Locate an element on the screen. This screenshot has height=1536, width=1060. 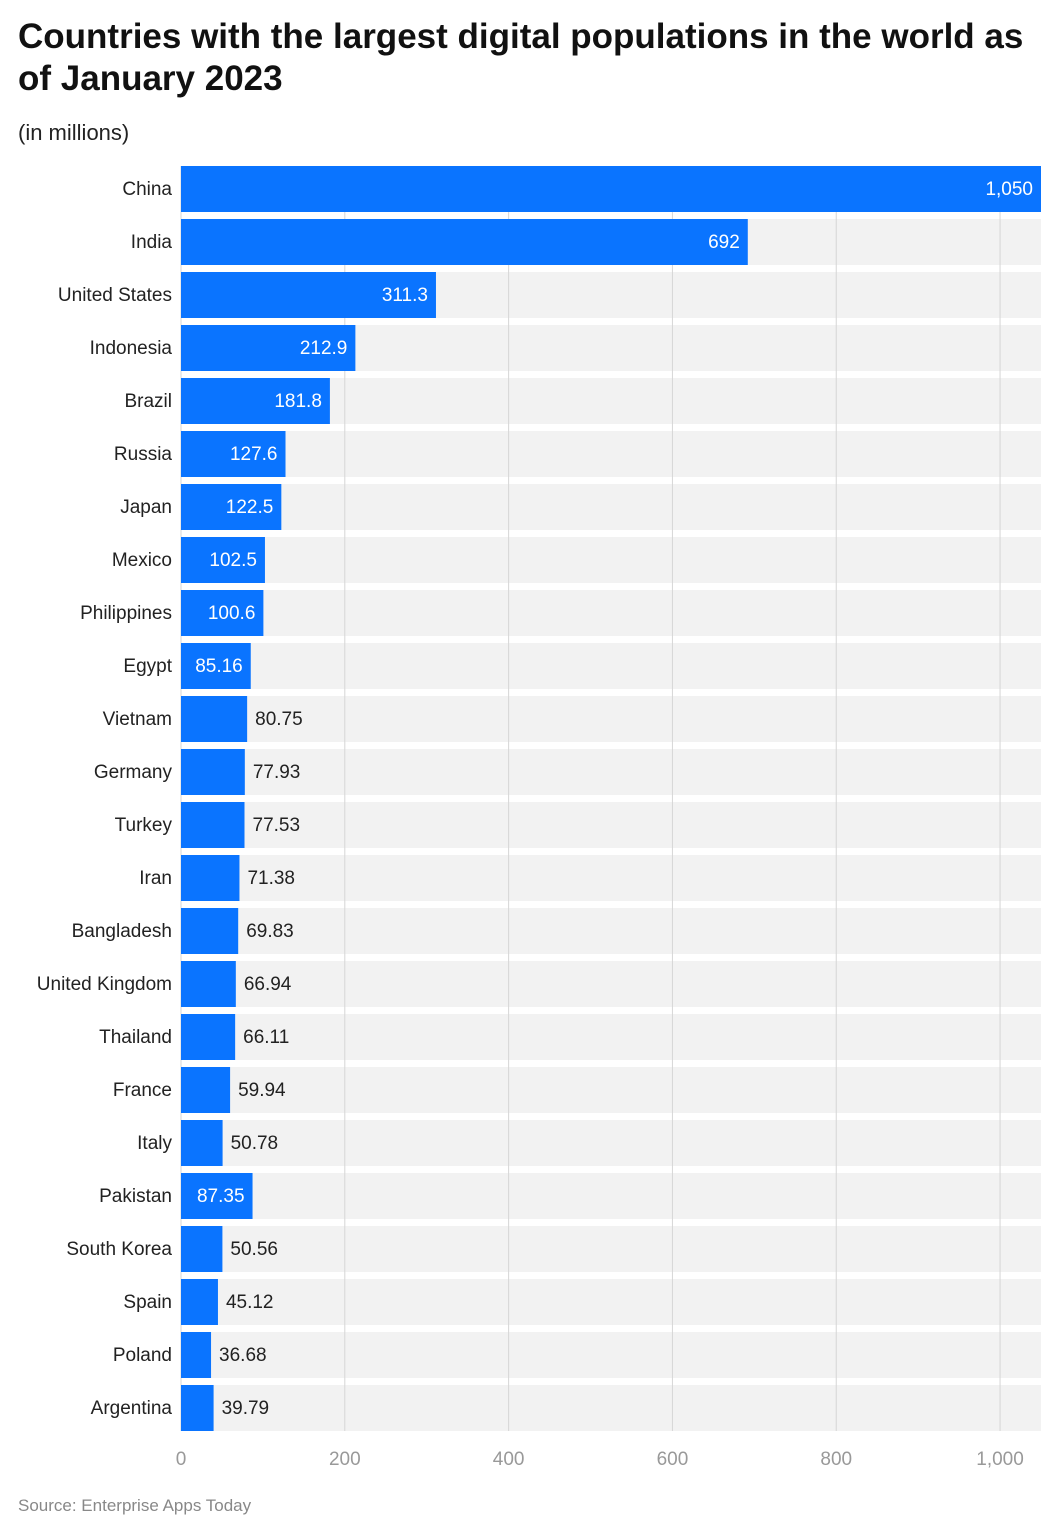
chart-subtitle: (in millions) is located at coordinates (74, 132).